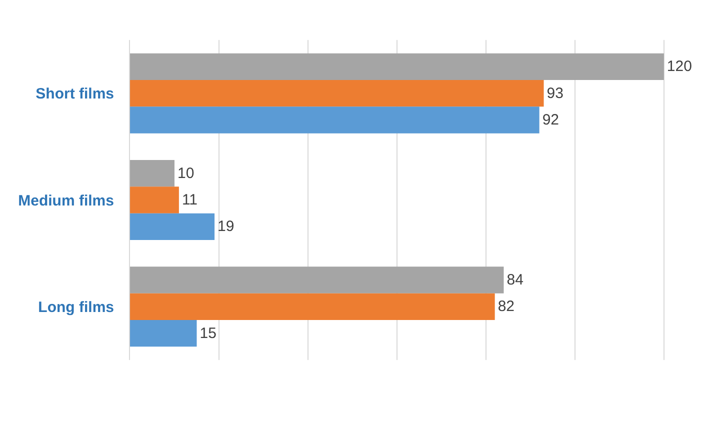 Image resolution: width=712 pixels, height=430 pixels. I want to click on data-label: 93, so click(555, 93).